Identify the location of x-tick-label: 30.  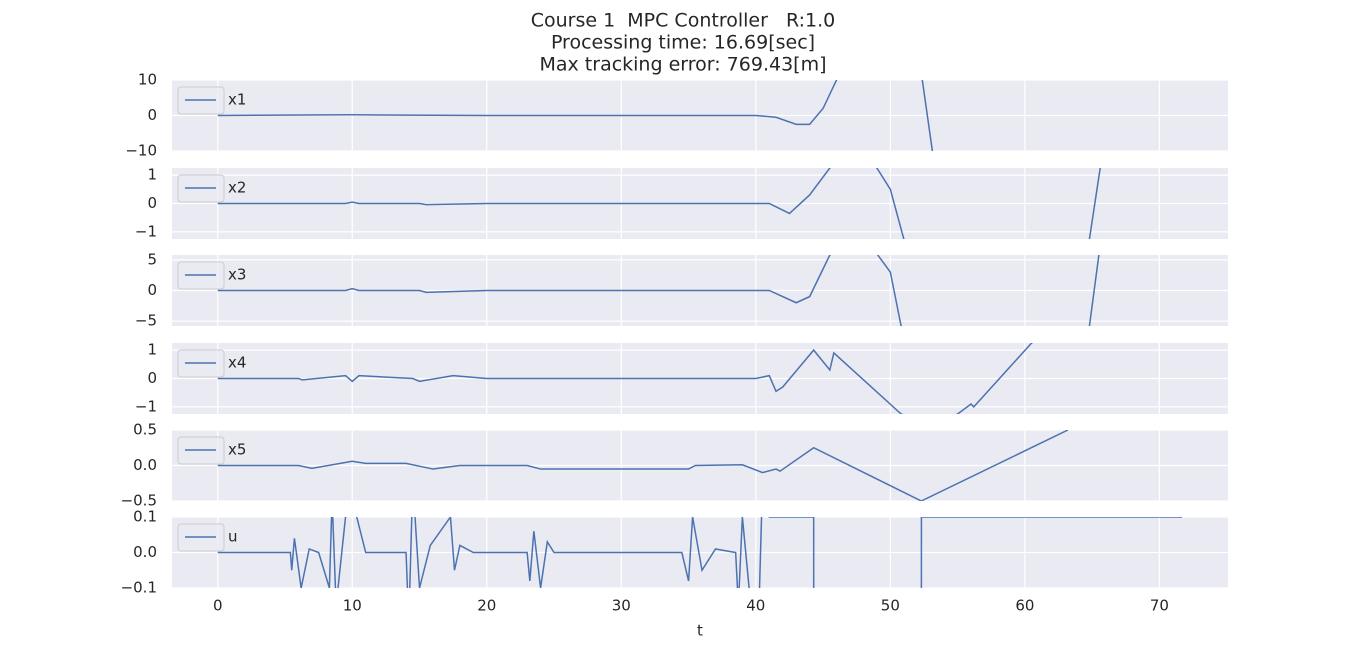
(621, 606).